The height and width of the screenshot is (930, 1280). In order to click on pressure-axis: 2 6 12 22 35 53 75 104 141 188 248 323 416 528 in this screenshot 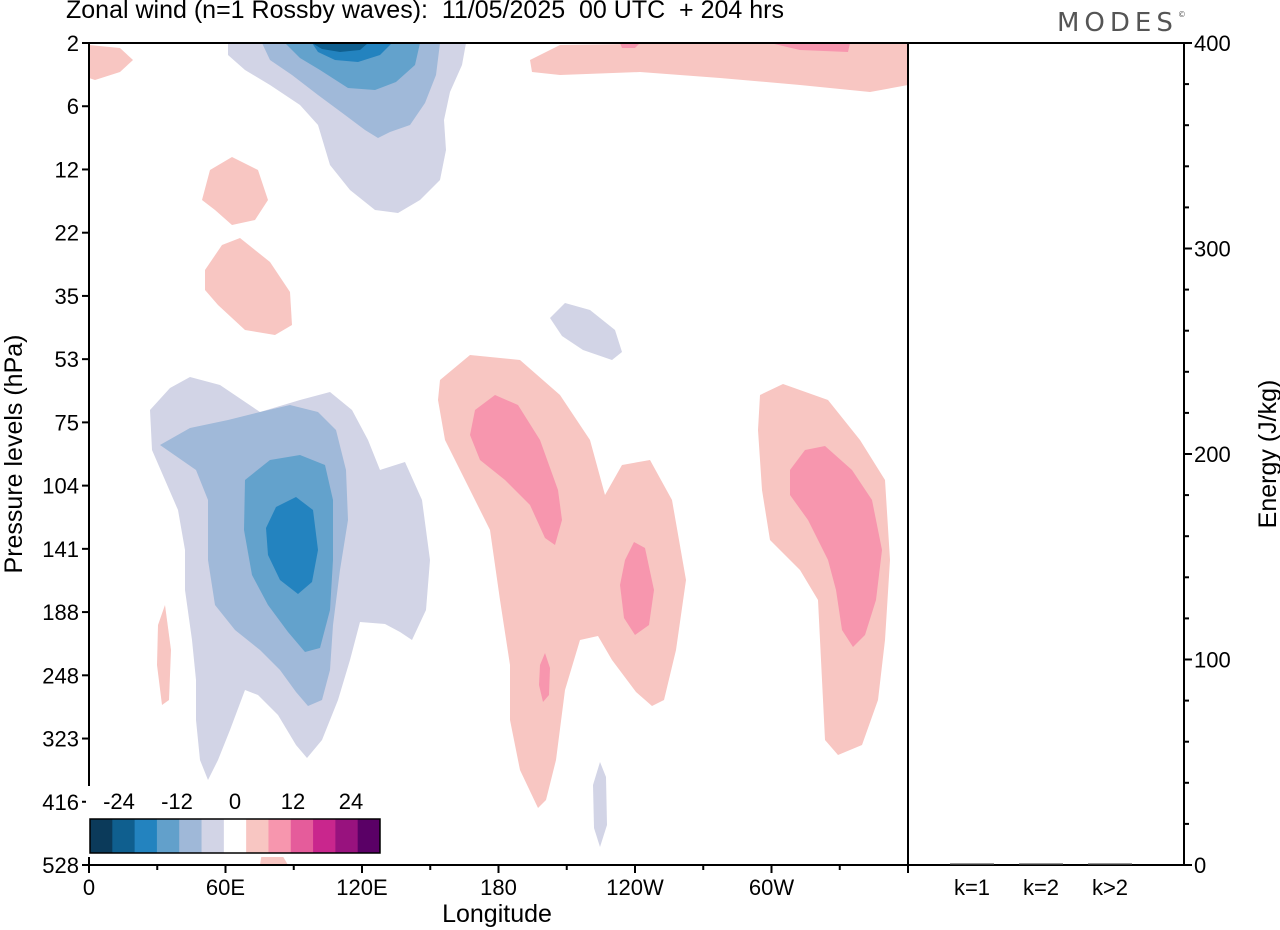, I will do `click(65, 454)`.